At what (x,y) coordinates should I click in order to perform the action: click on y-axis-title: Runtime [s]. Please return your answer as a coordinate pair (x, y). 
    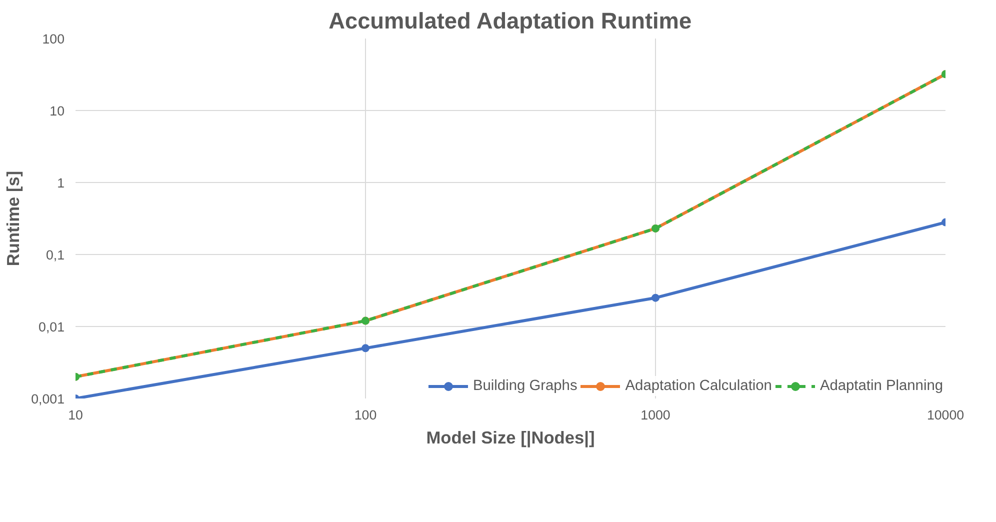
    Looking at the image, I should click on (13, 218).